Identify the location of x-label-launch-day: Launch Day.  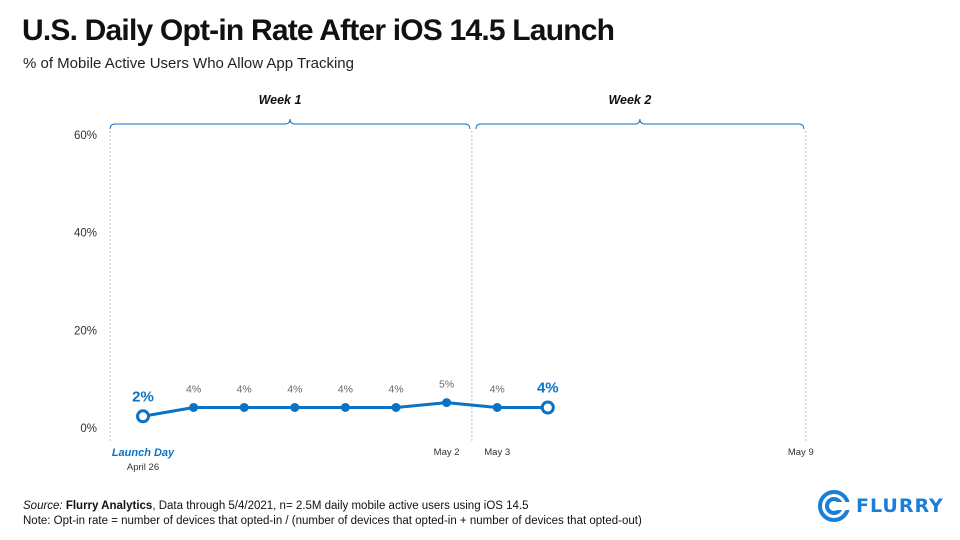
(143, 453).